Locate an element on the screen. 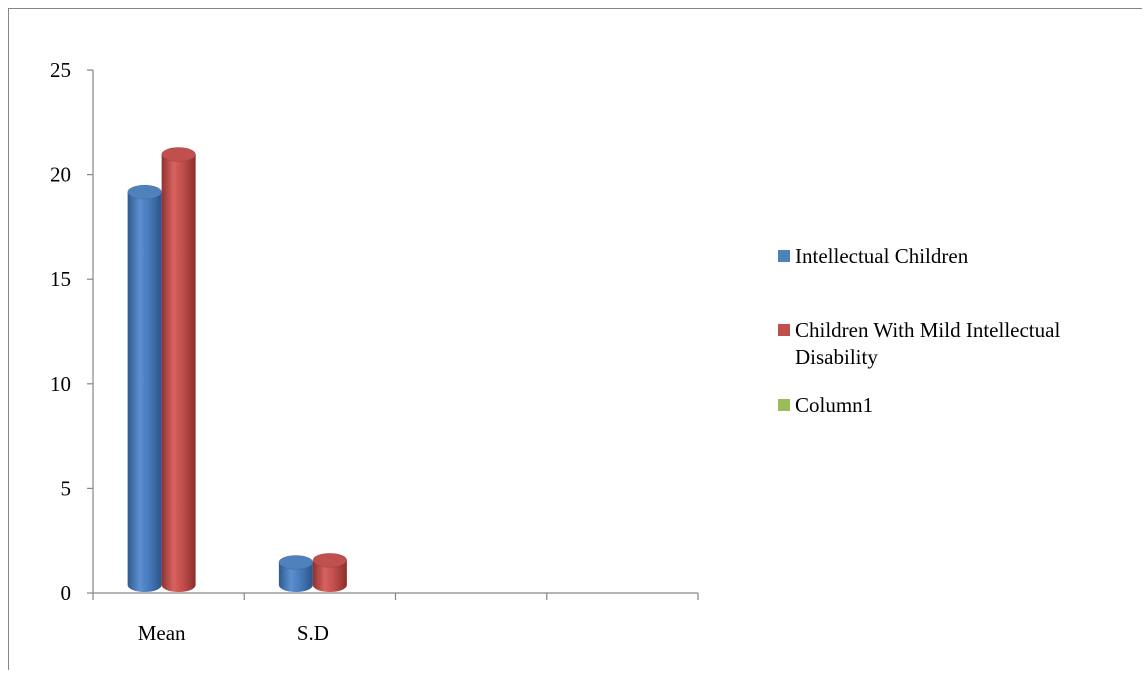 This screenshot has height=674, width=1147. y-tick-label: 20 is located at coordinates (60, 175).